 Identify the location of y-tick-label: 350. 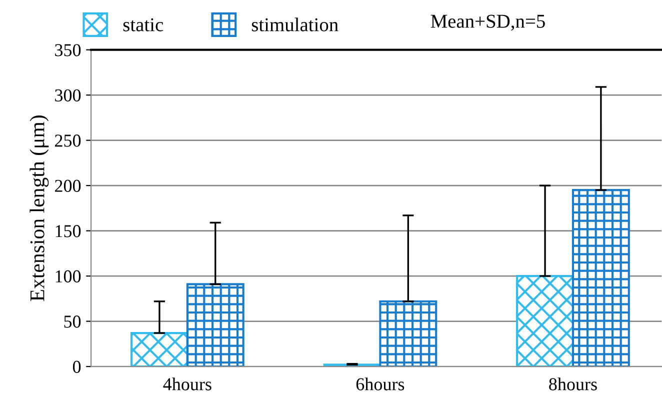
(68, 50).